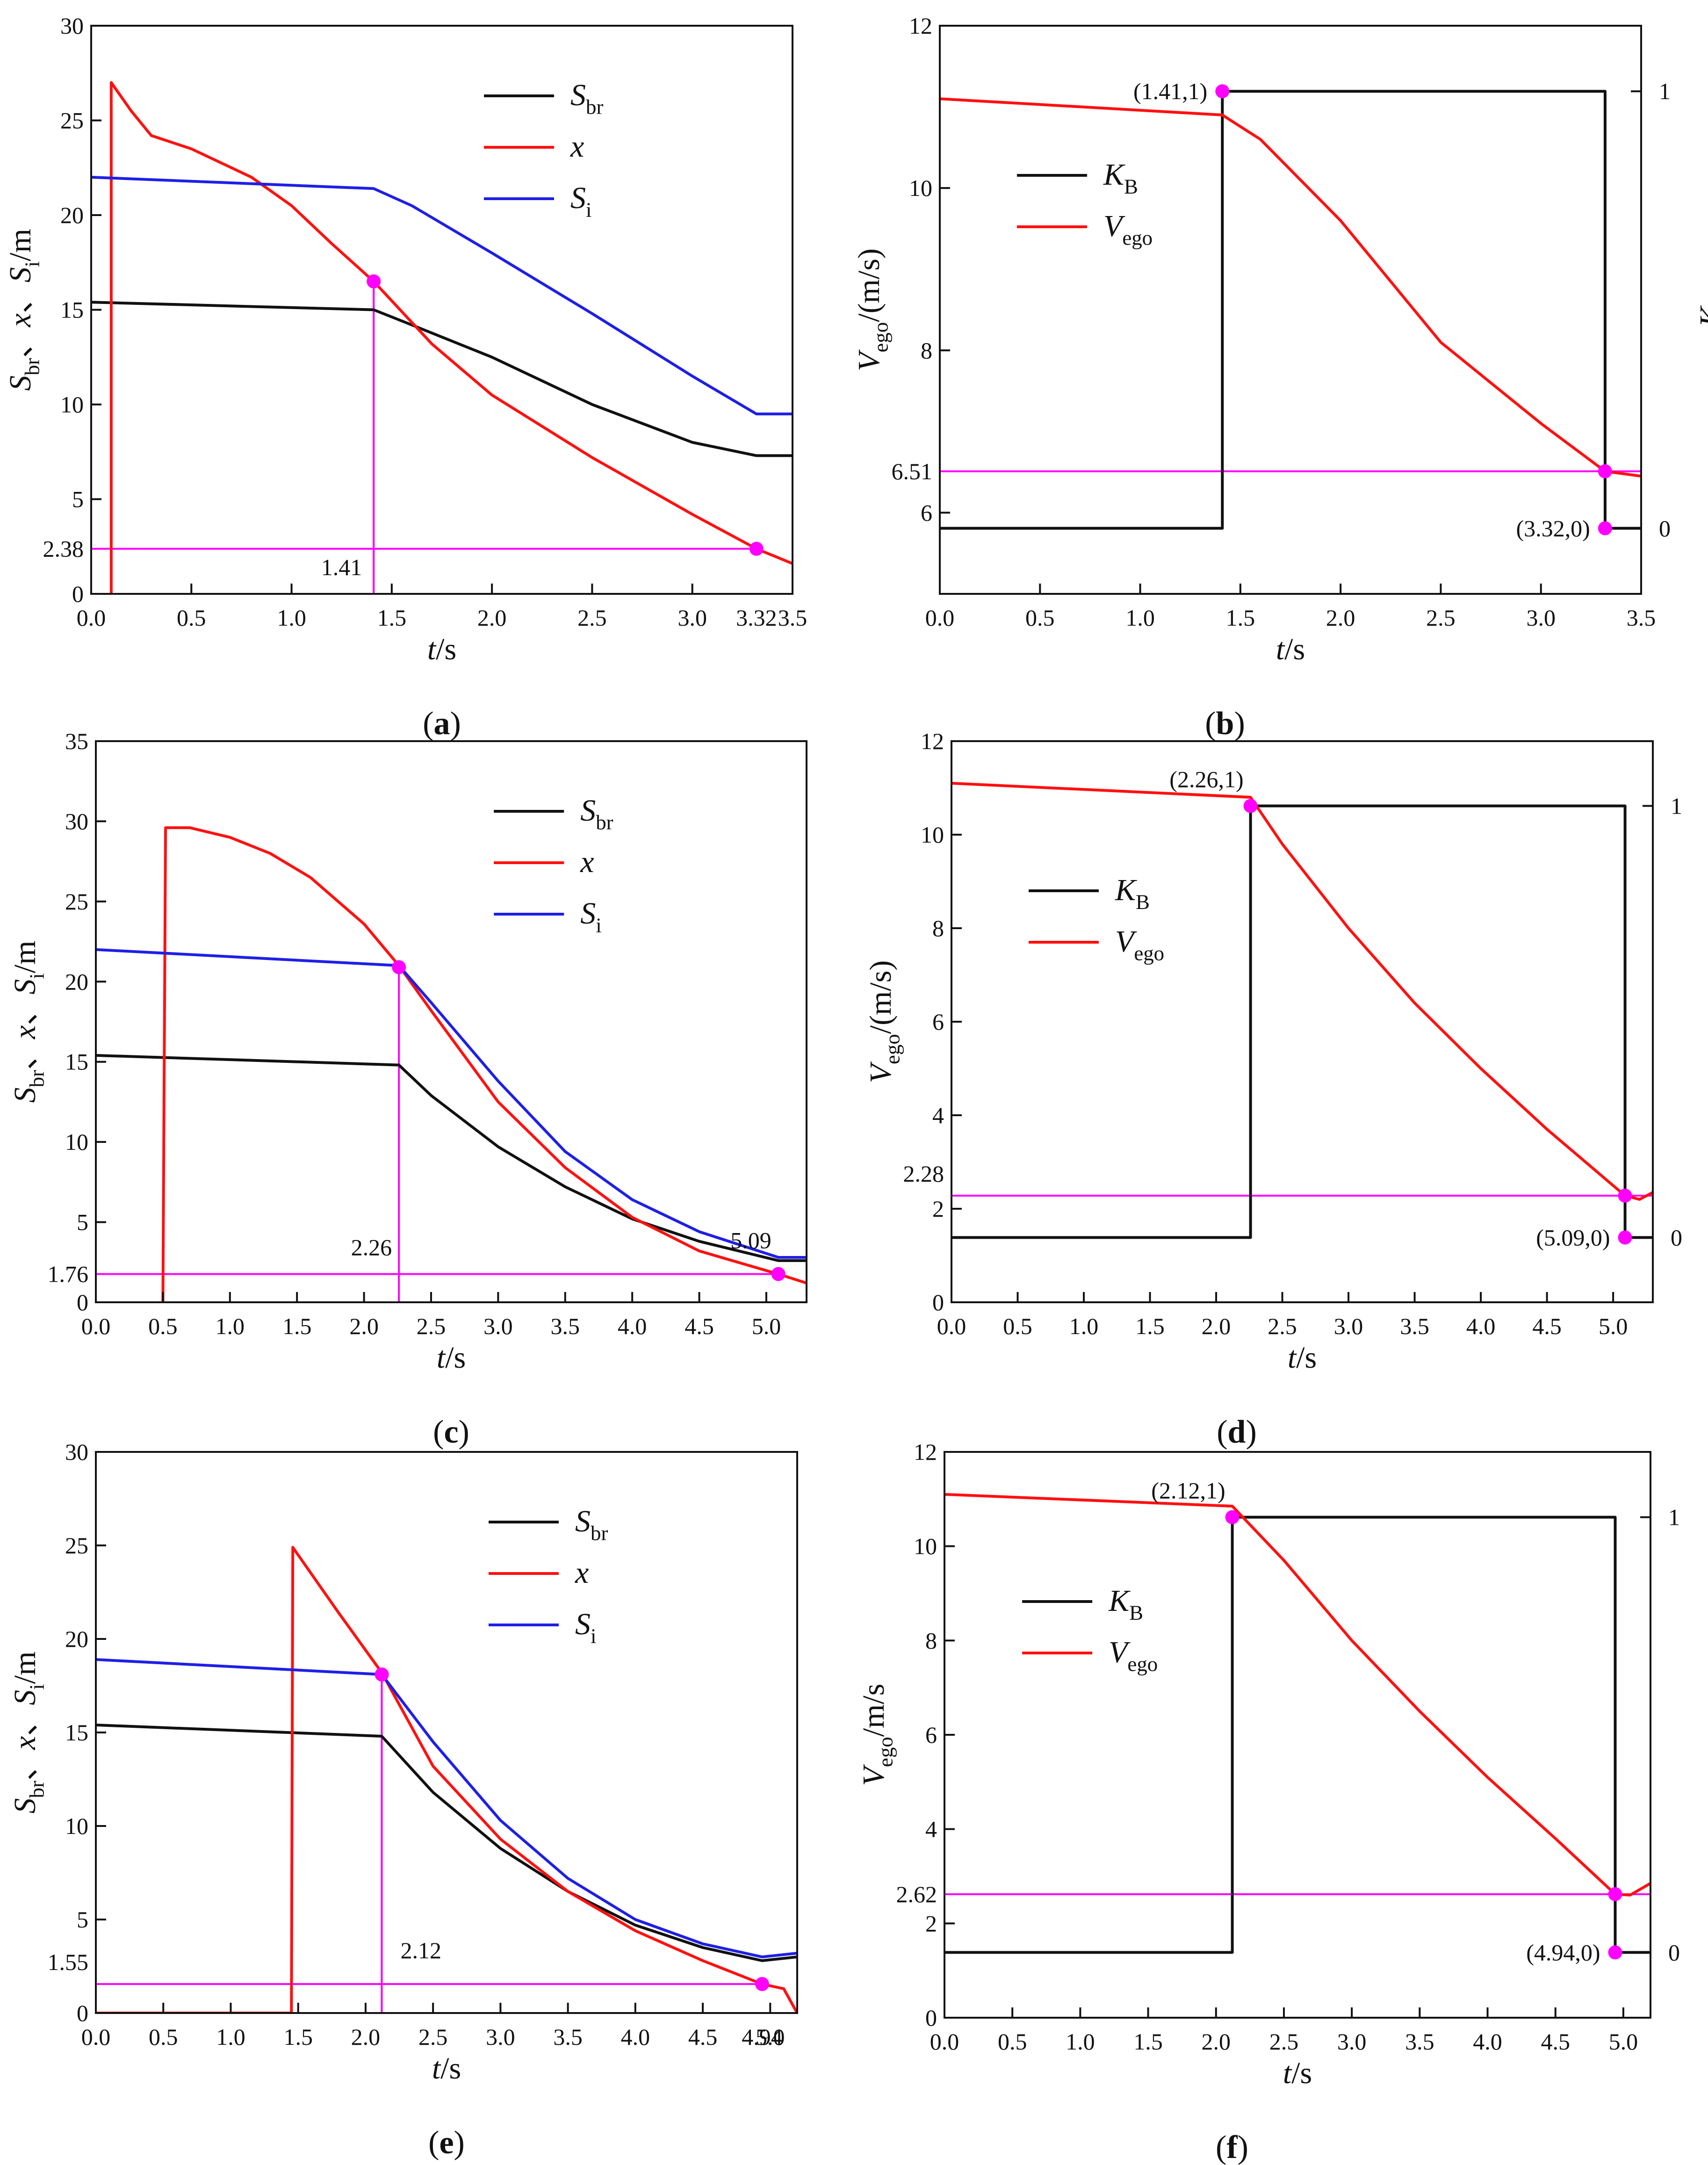  Describe the element at coordinates (585, 1627) in the screenshot. I see `legend-label: Si` at that location.